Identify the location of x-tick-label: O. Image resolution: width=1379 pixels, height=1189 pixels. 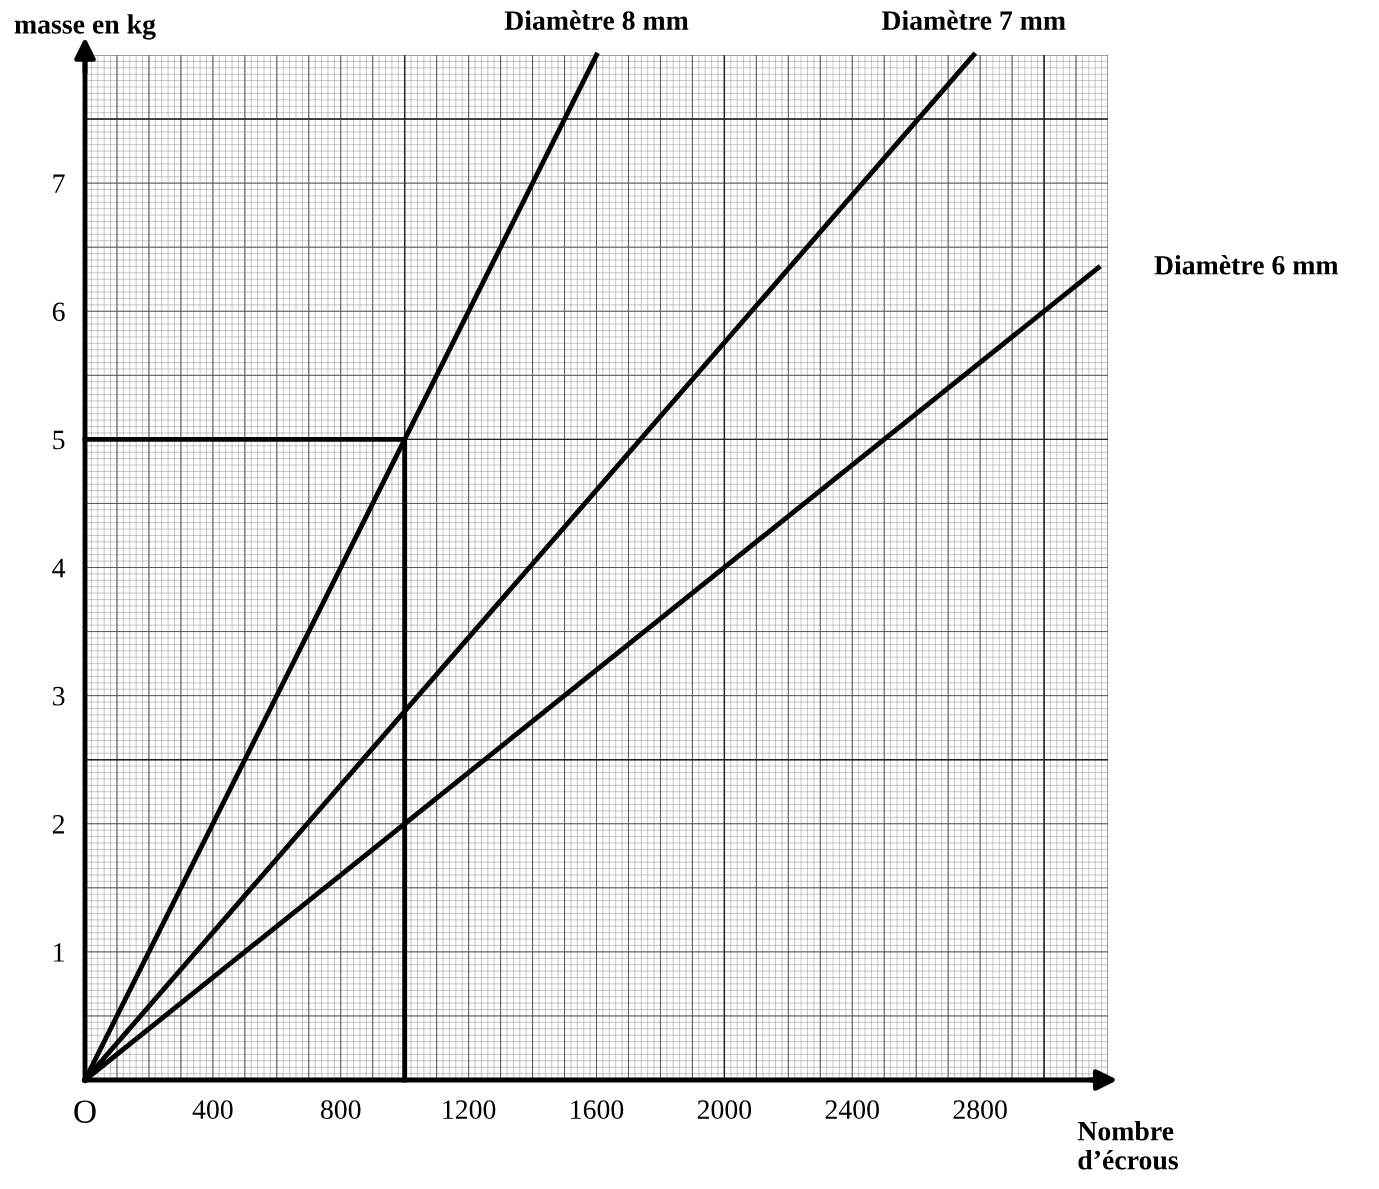
(85, 1111).